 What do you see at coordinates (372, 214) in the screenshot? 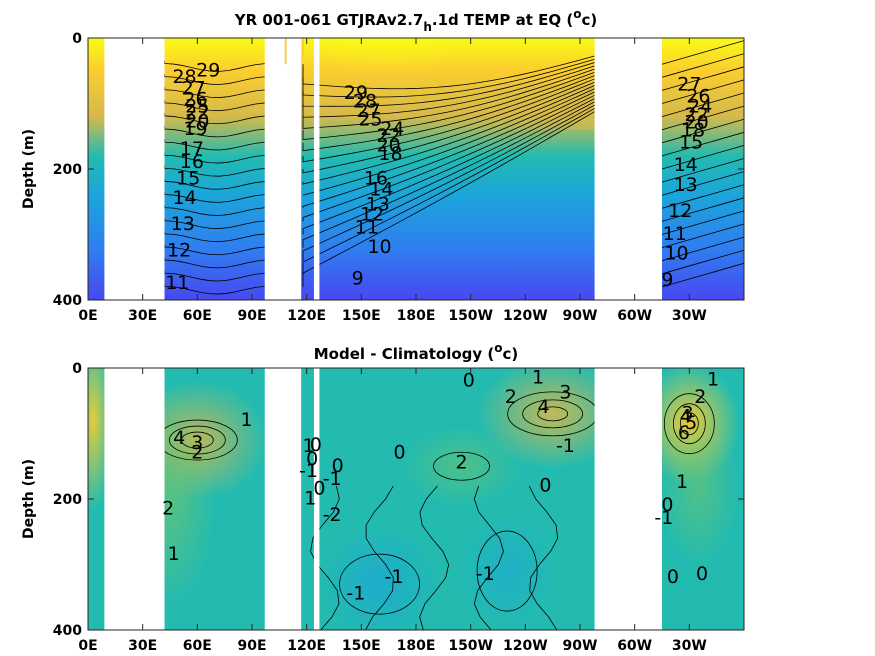
I see `contour-label: 12` at bounding box center [372, 214].